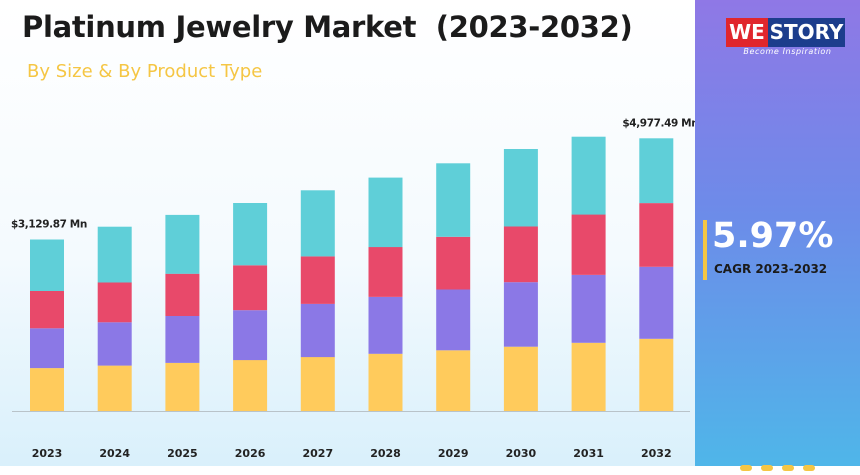 This screenshot has width=860, height=475. I want to click on cagr-value: 5.97%, so click(773, 236).